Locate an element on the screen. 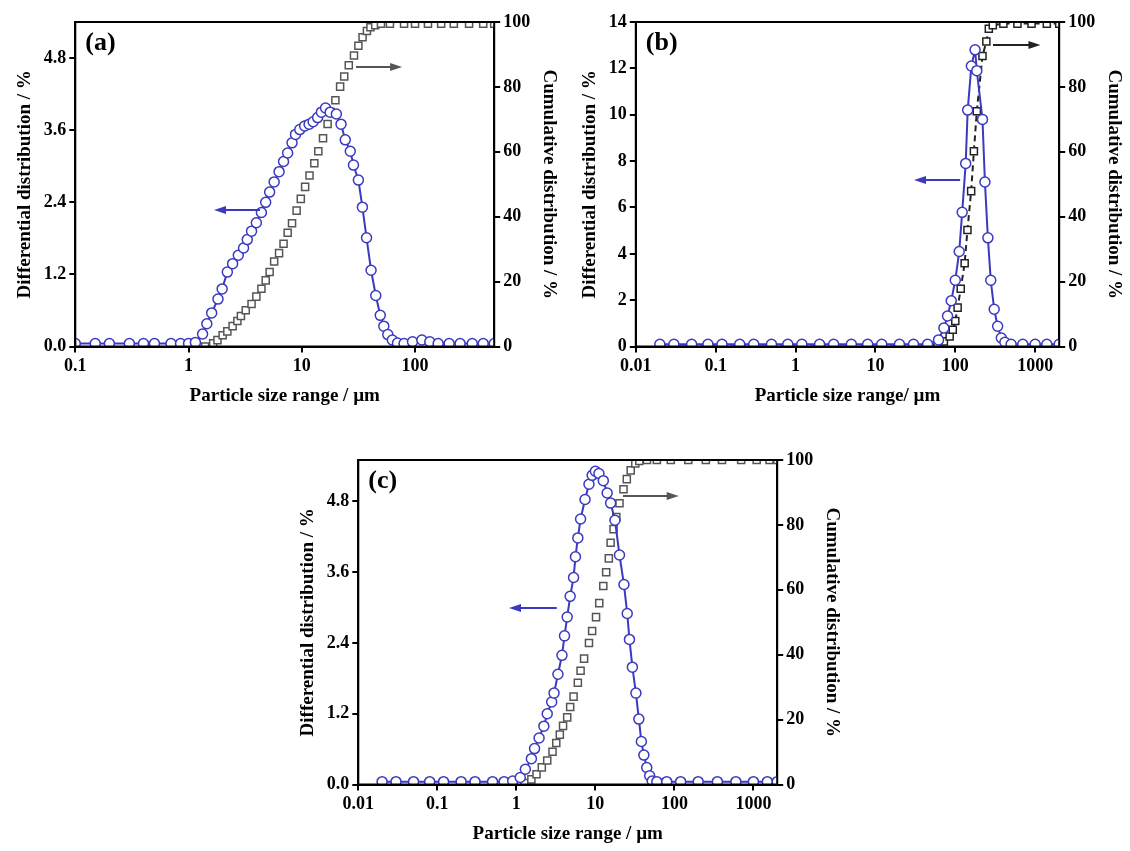 The height and width of the screenshot is (851, 1130). annotation: (a) is located at coordinates (100, 41).